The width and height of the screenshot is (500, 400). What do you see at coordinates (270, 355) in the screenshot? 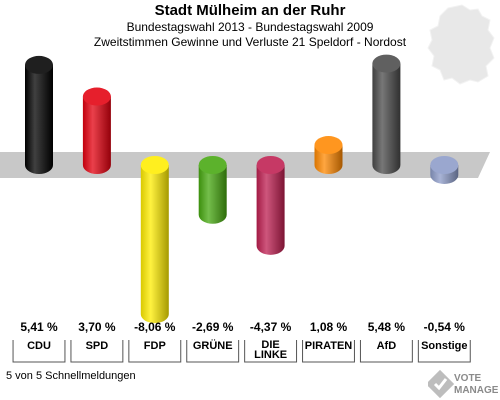
I see `category-label: LINKE` at bounding box center [270, 355].